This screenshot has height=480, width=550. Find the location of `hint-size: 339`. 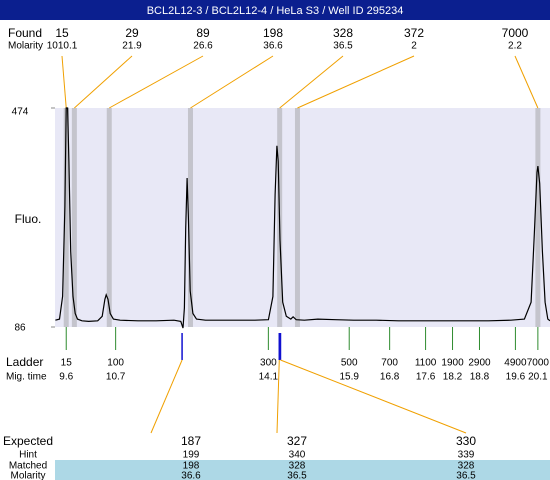

hint-size: 339 is located at coordinates (466, 455).